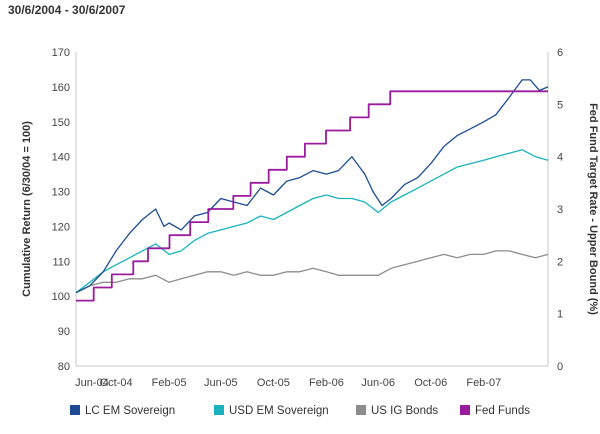 Image resolution: width=600 pixels, height=434 pixels. I want to click on left-tick-label: 170, so click(61, 53).